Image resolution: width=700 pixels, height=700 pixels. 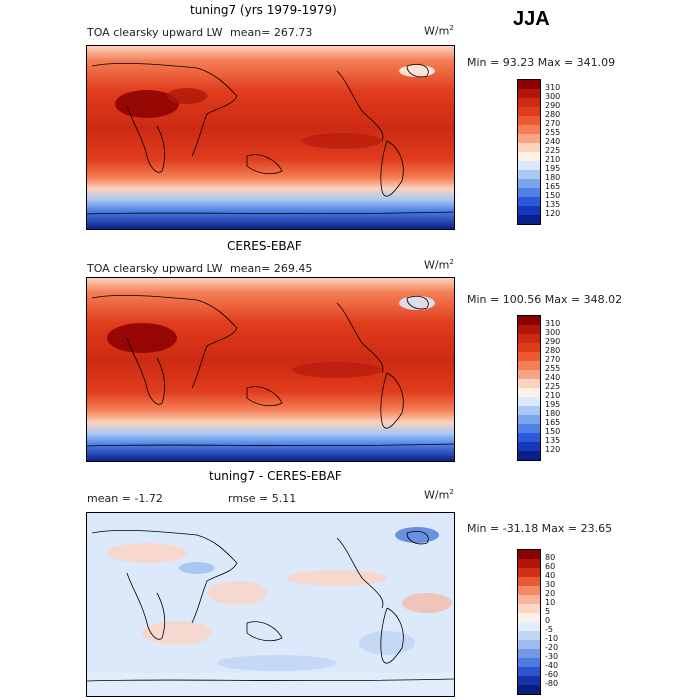 I want to click on colorbar-tick-label: -20, so click(x=552, y=647).